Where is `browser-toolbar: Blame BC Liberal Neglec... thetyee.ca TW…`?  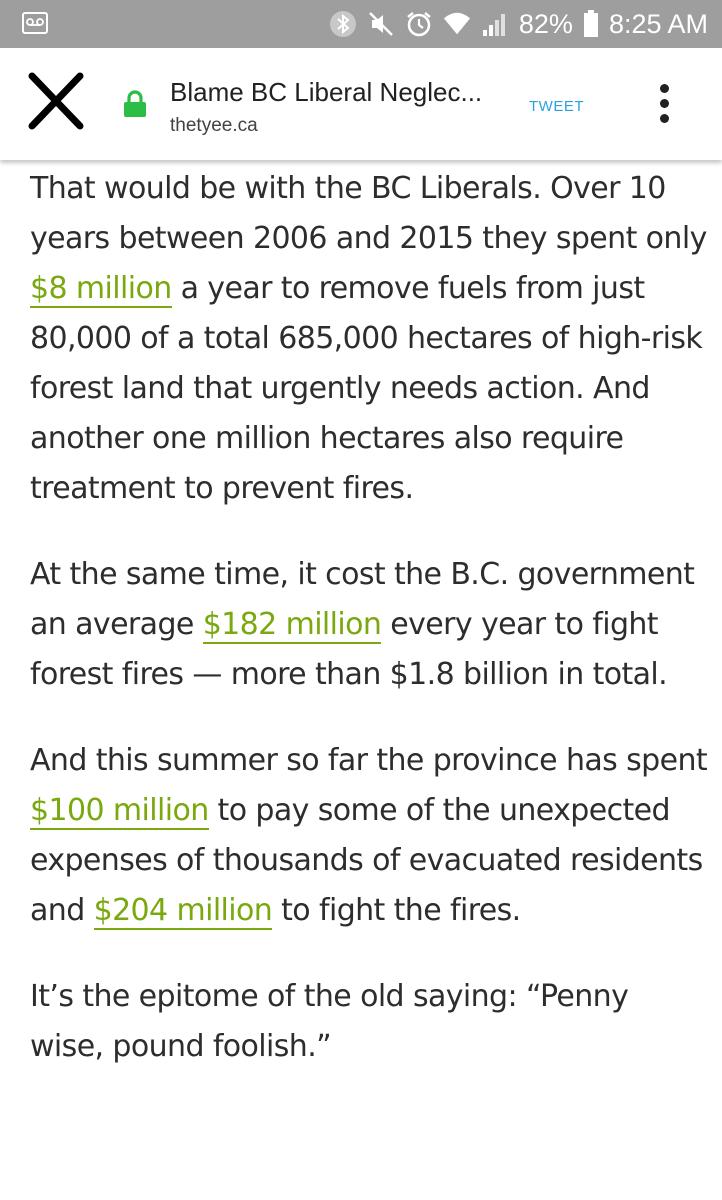 browser-toolbar: Blame BC Liberal Neglec... thetyee.ca TW… is located at coordinates (361, 104).